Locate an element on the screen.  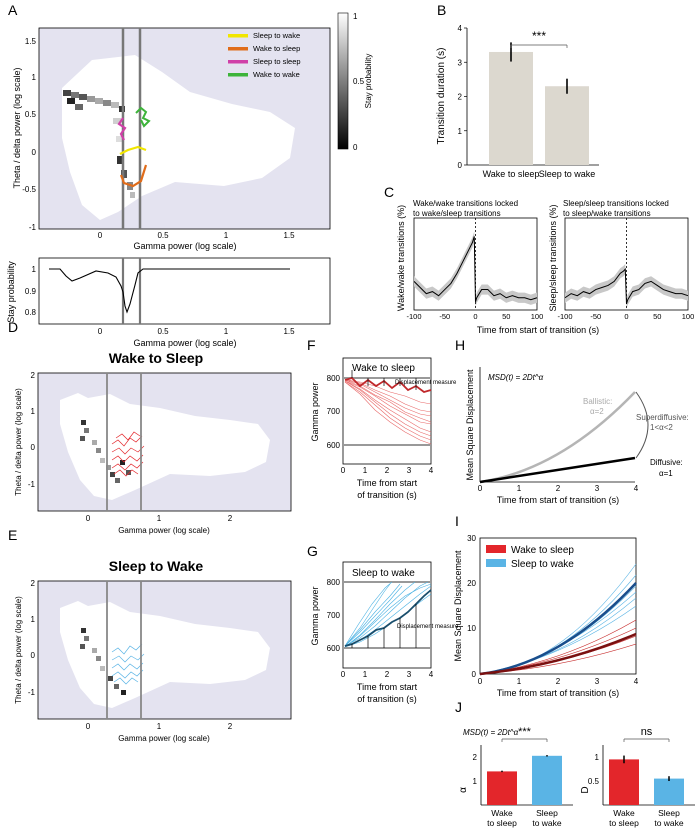
panel-a-occupied-region is located at coordinates (178, 137).